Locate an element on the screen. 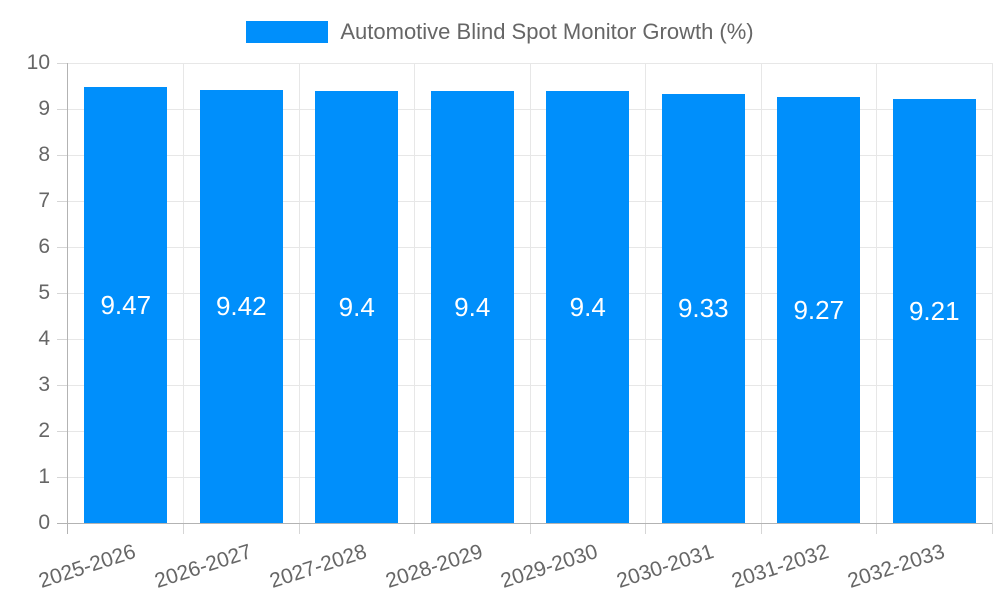  bar-value-label: 9.42 is located at coordinates (241, 306).